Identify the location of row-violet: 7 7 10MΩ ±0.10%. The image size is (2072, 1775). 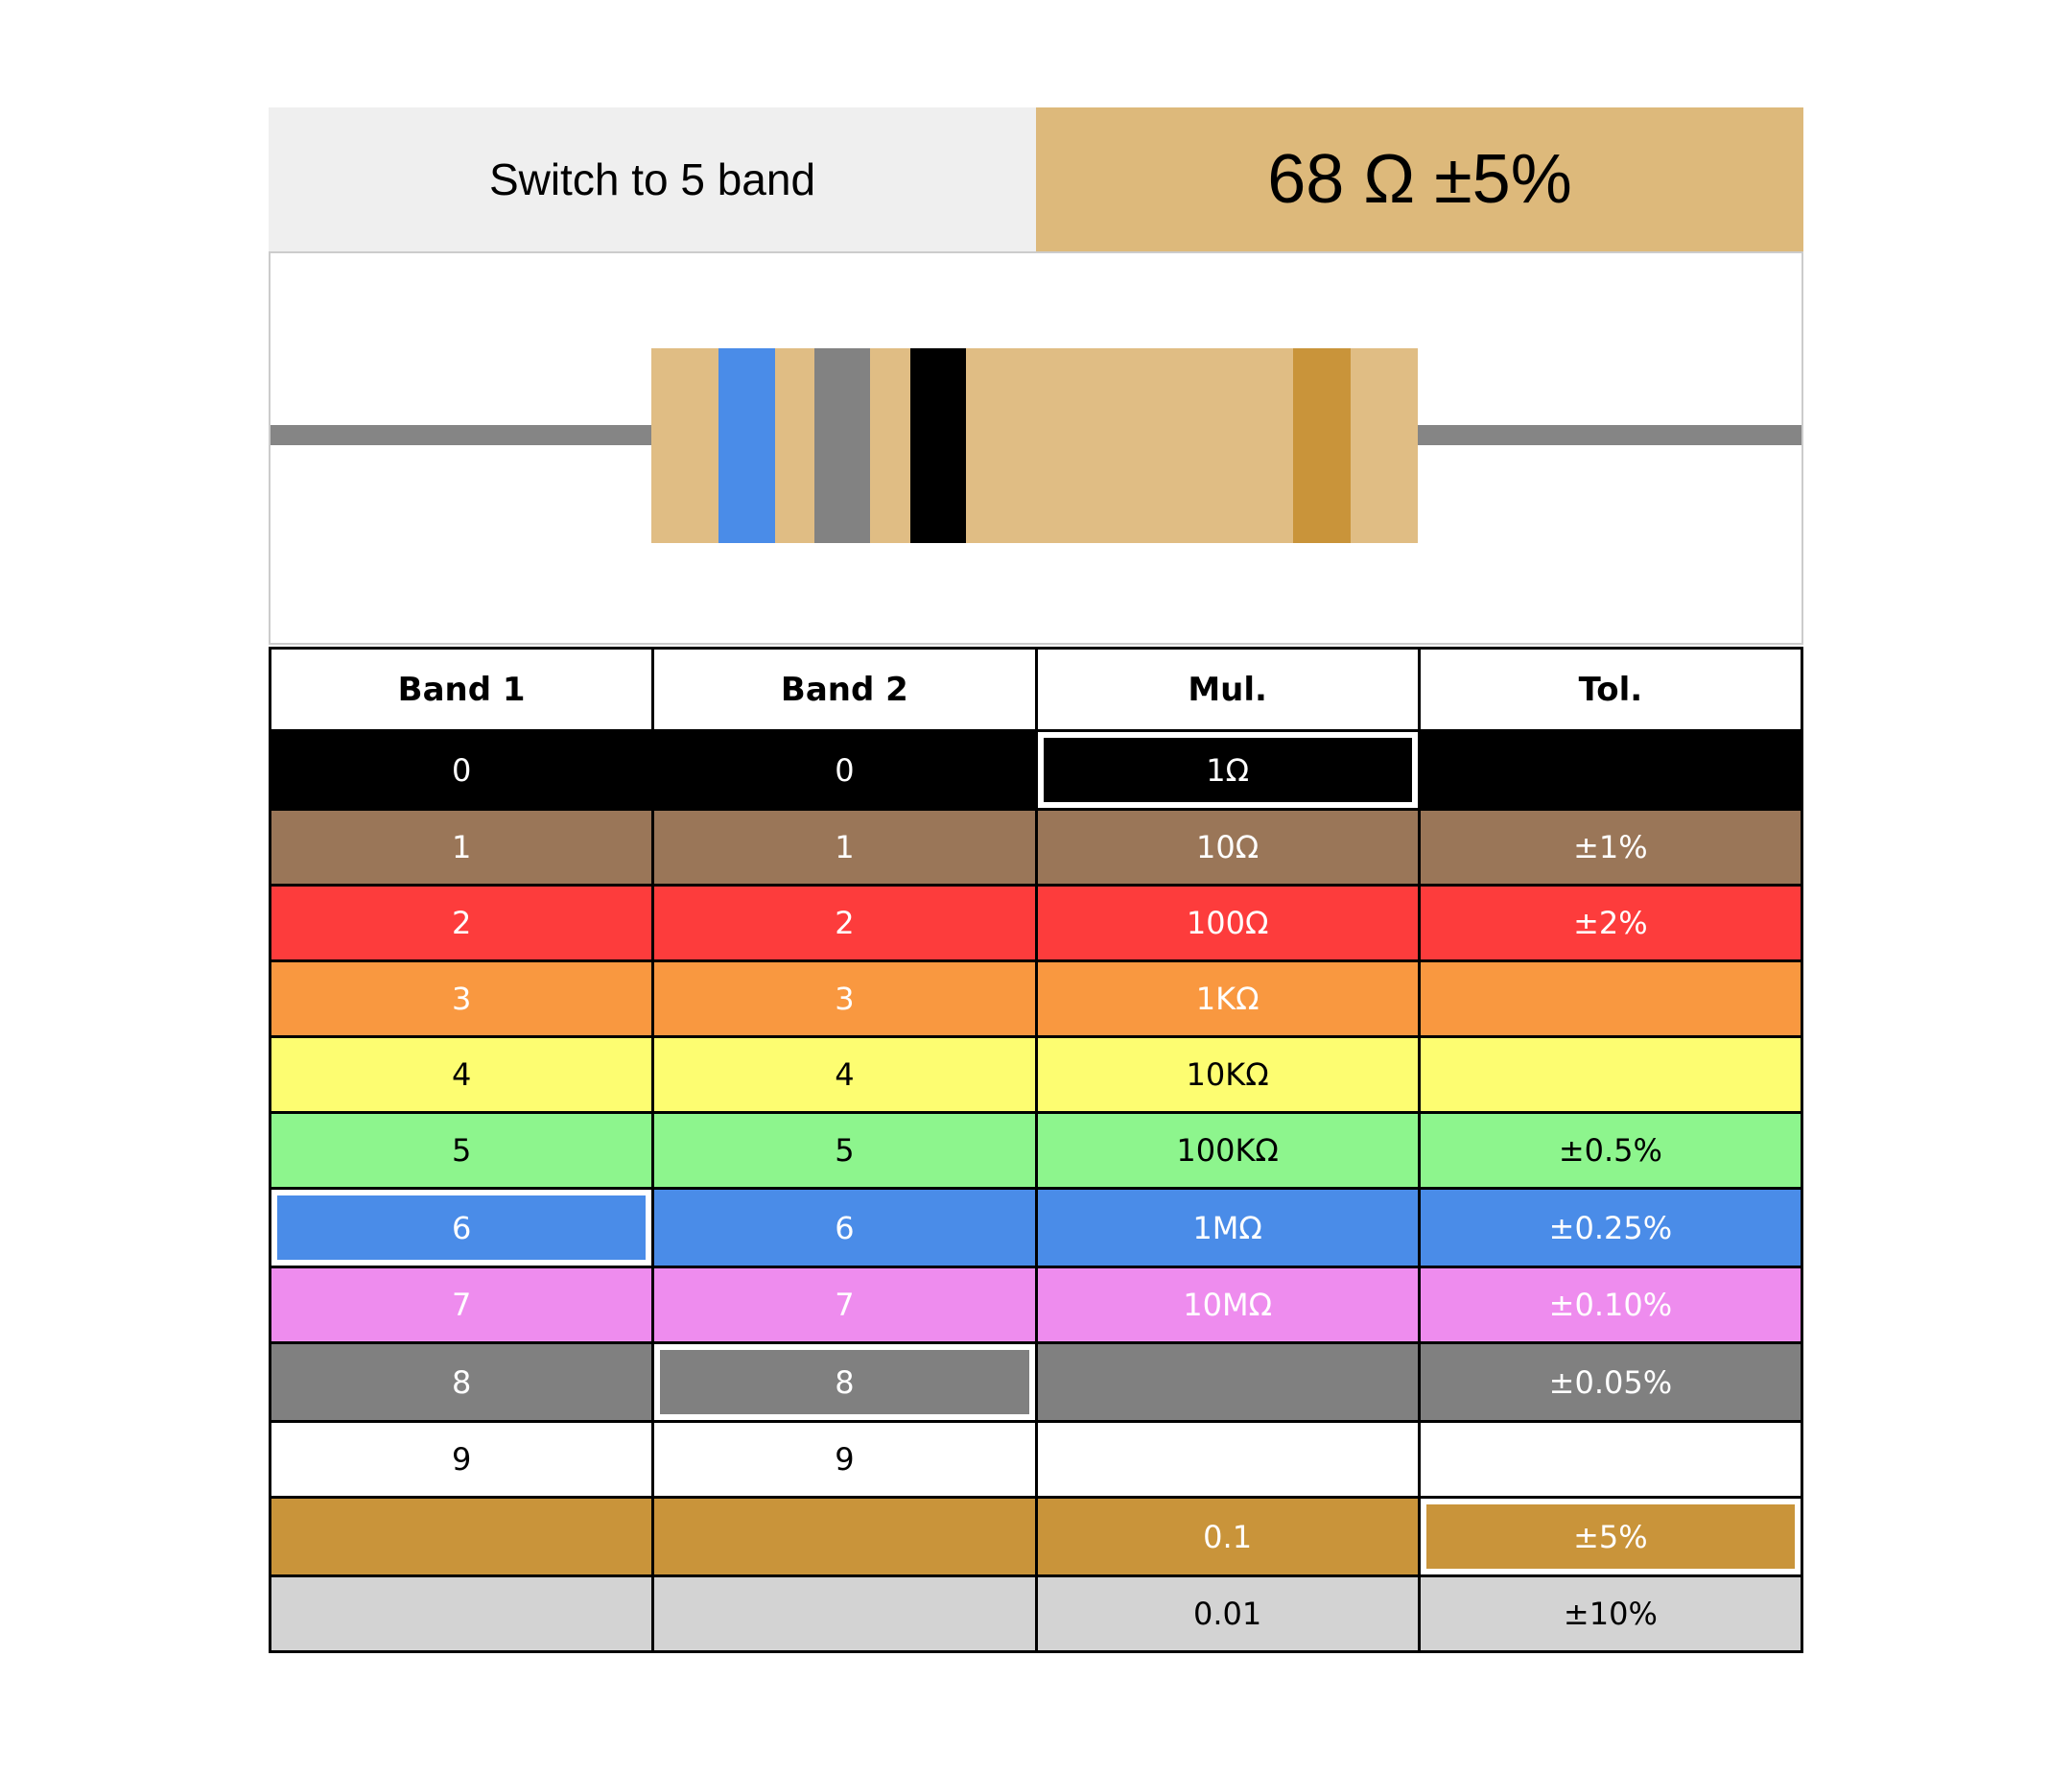
(1036, 1305).